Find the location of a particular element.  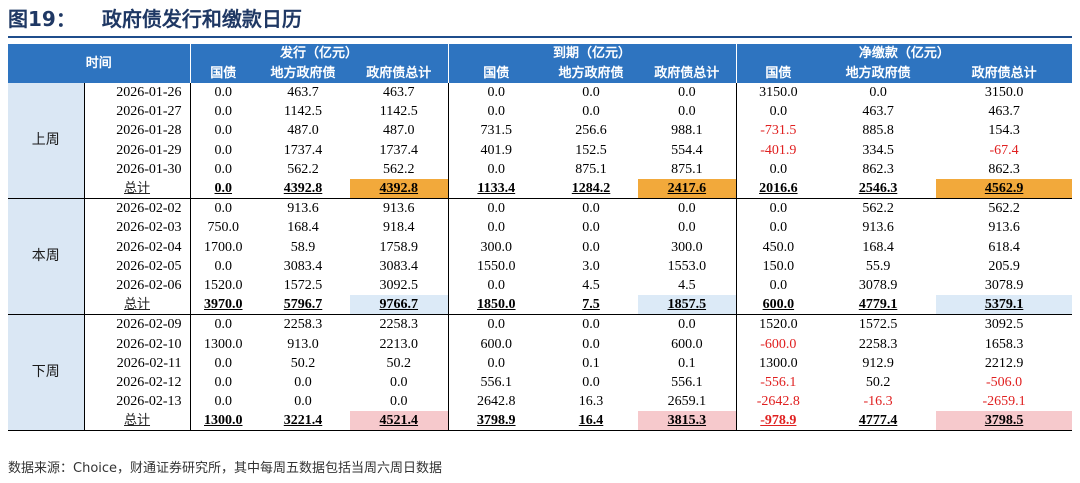

total-cell: 1857.5 is located at coordinates (687, 305).